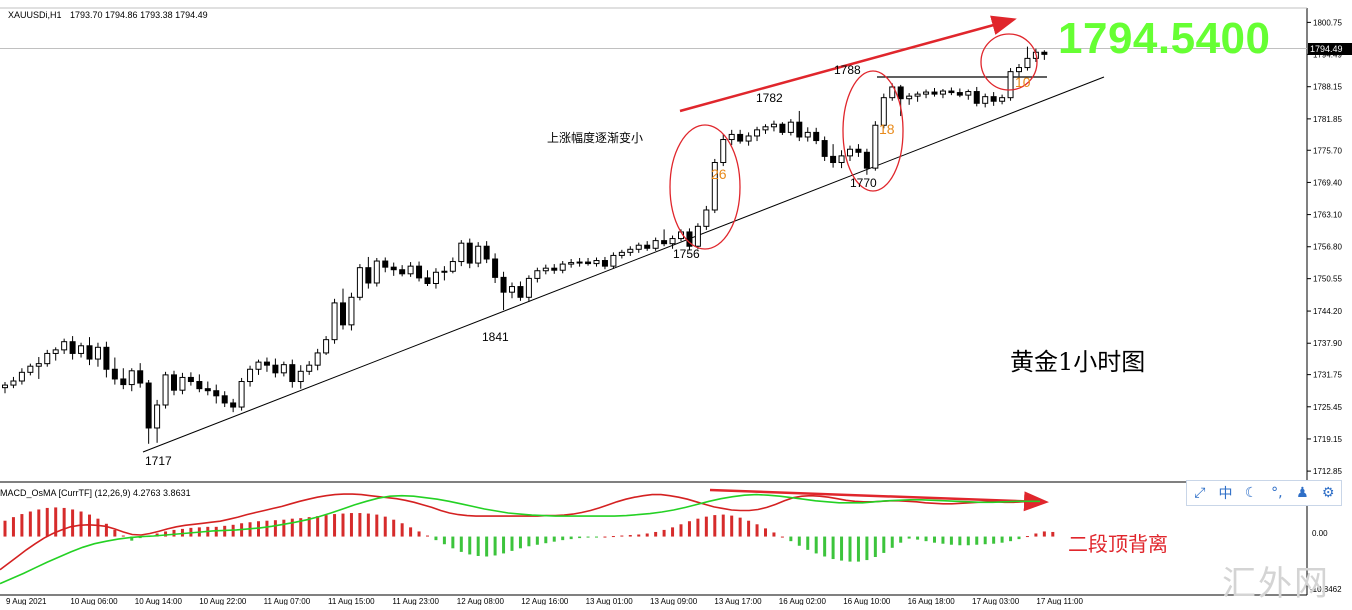 The image size is (1352, 610). I want to click on x-axis-label: 13 Aug 01:00, so click(610, 601).